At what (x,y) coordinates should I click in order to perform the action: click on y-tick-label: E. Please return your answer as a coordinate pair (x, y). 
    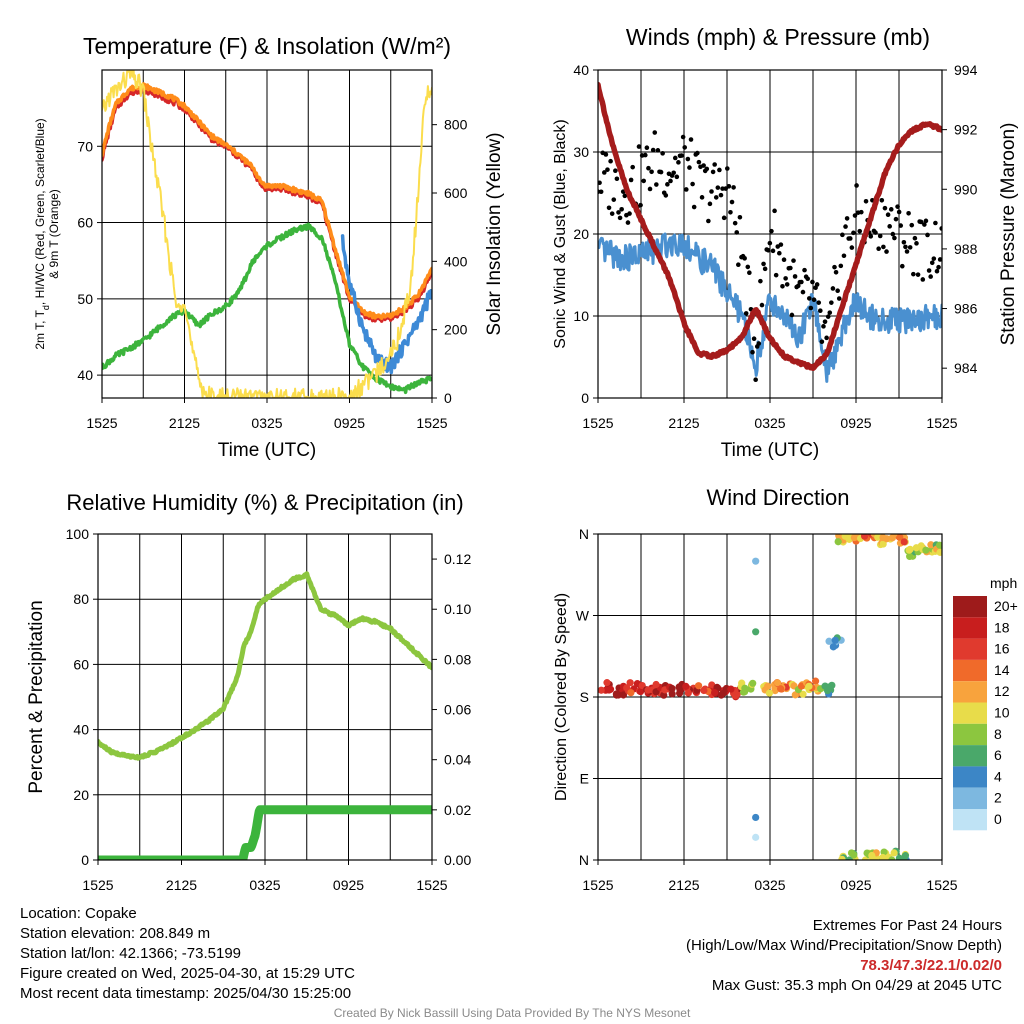
    Looking at the image, I should click on (584, 779).